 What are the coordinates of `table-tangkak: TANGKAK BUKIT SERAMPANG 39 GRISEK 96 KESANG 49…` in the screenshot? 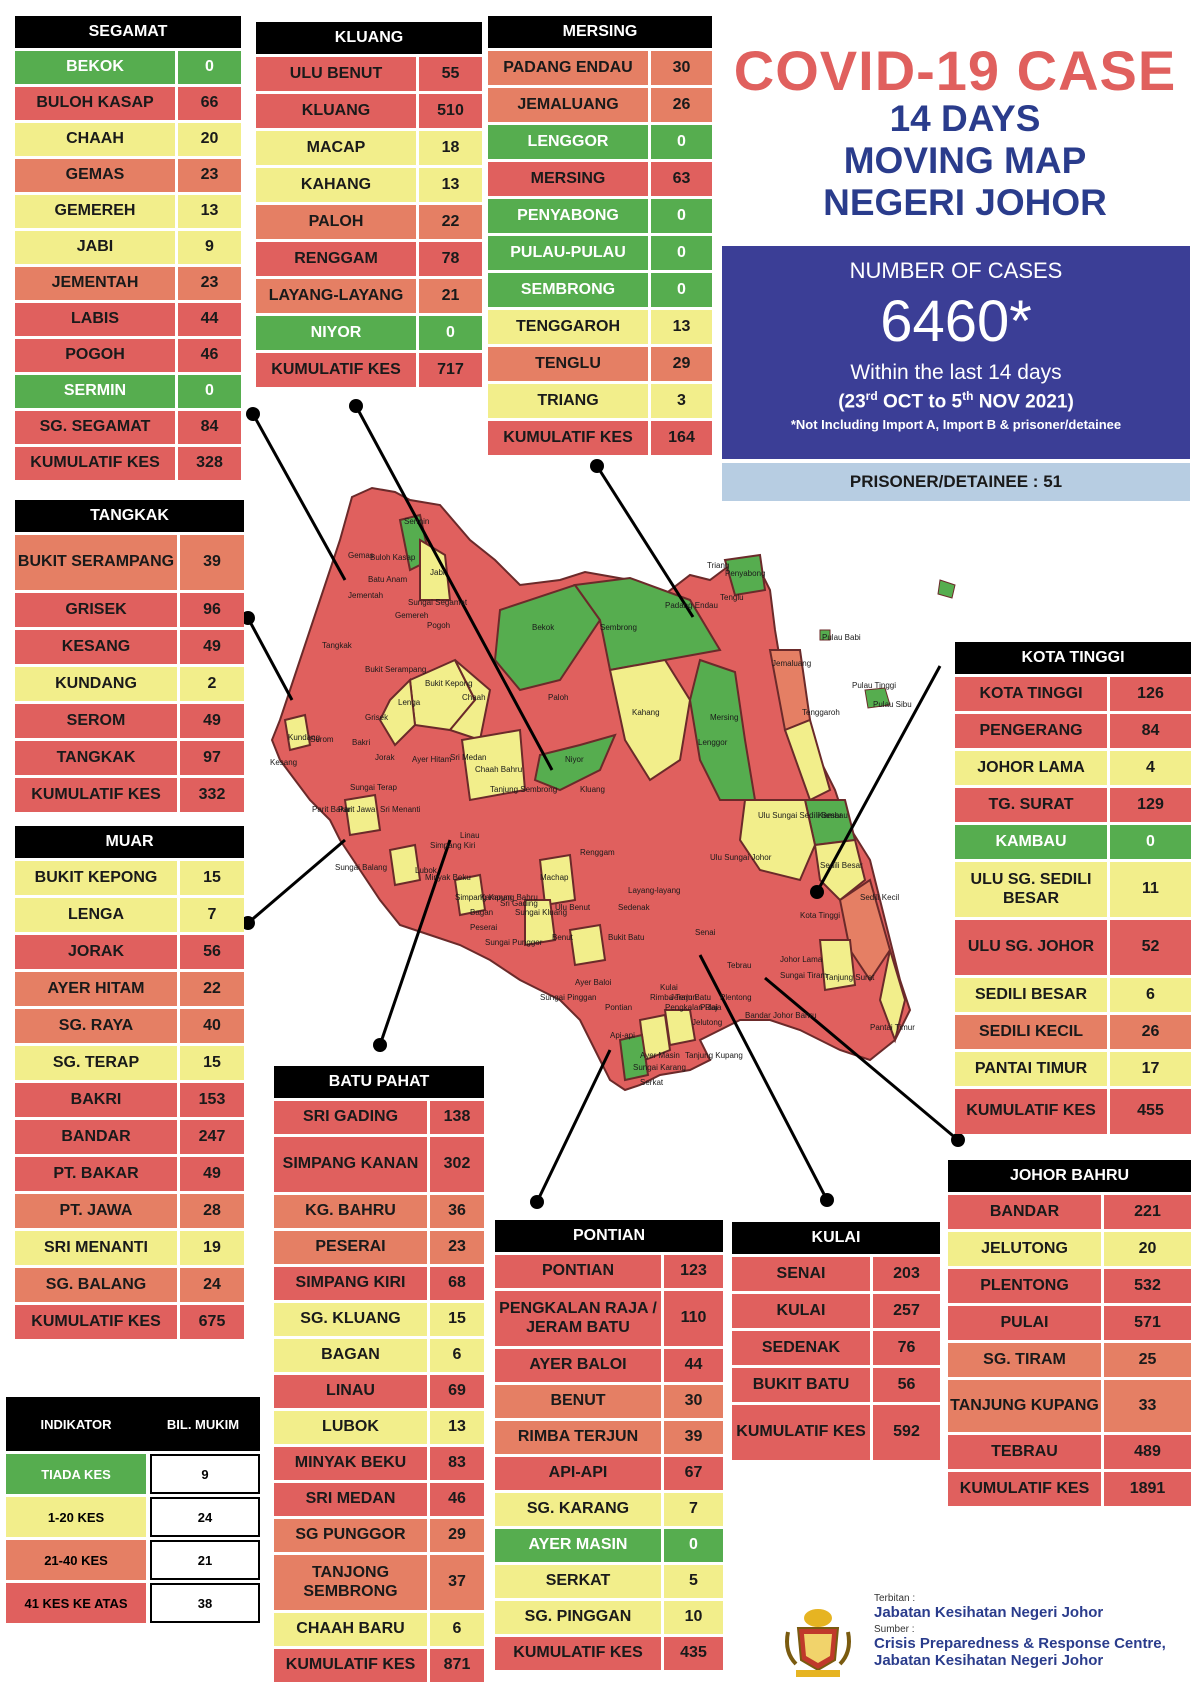 It's located at (129, 657).